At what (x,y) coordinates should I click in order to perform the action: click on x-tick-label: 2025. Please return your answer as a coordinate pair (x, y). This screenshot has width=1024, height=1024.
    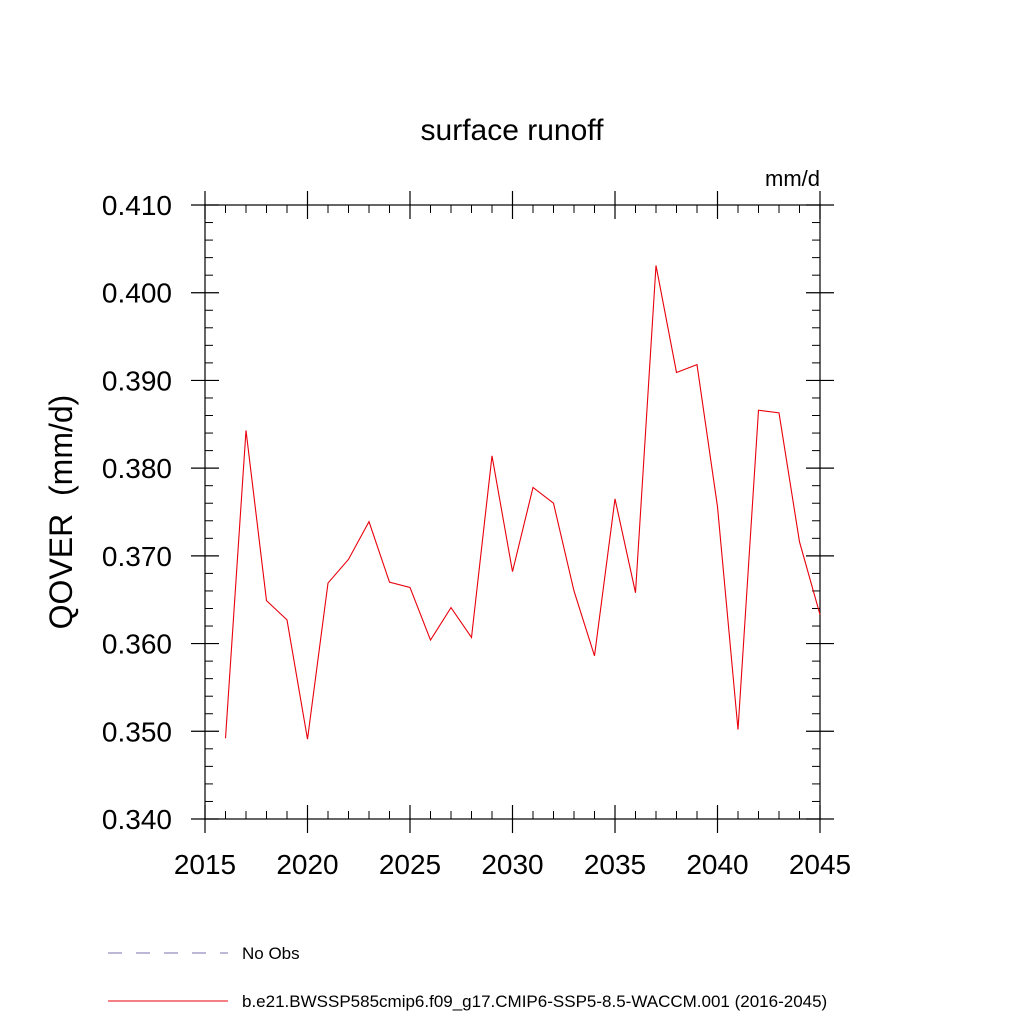
    Looking at the image, I should click on (410, 864).